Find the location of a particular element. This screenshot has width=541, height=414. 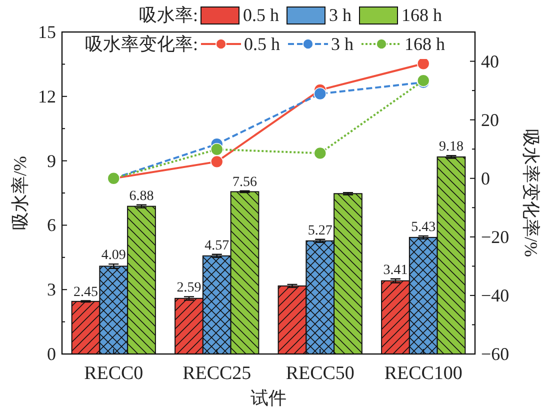

y2-tick-label: −60 is located at coordinates (495, 354).